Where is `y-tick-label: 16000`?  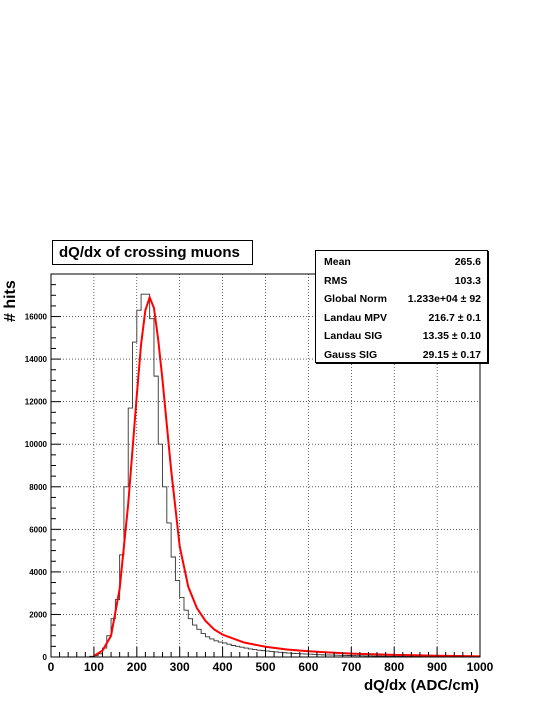
y-tick-label: 16000 is located at coordinates (36, 317).